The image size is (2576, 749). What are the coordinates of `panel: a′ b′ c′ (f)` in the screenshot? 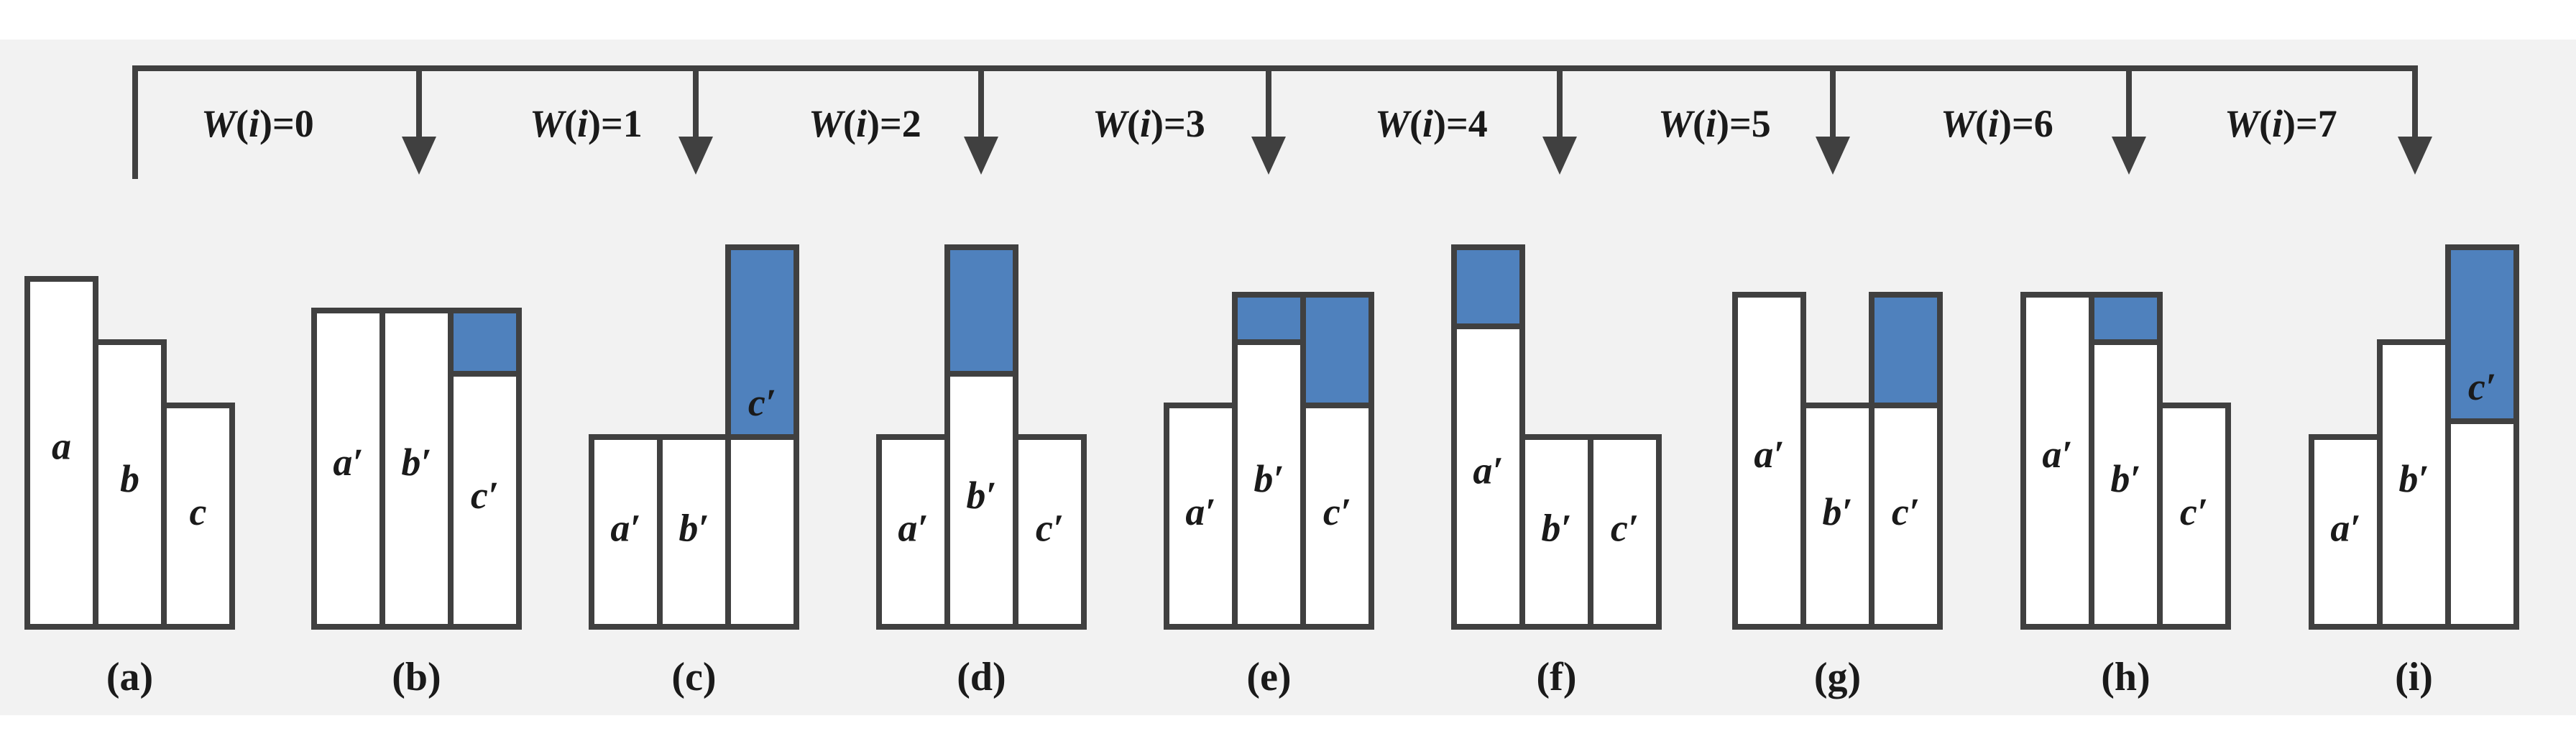 It's located at (1556, 471).